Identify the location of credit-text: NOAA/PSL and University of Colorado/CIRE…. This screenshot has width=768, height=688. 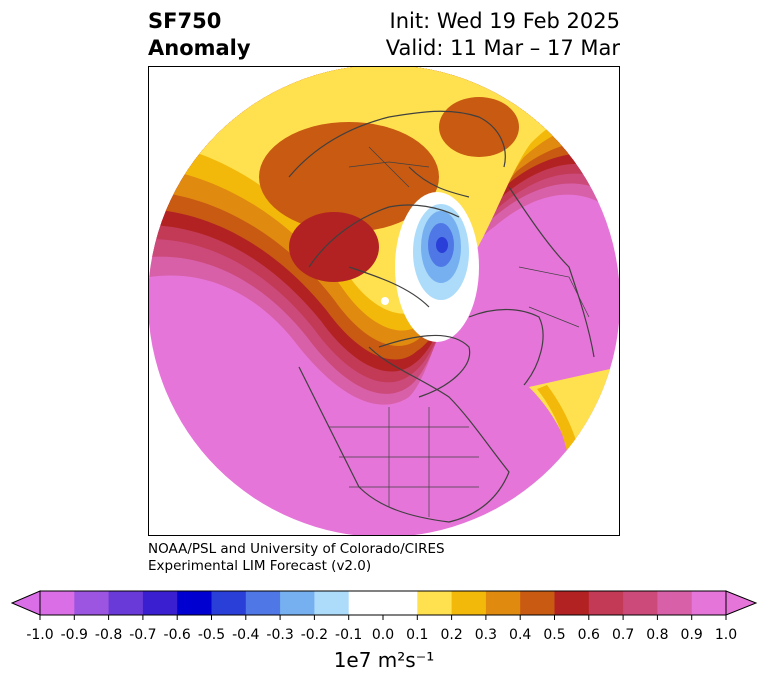
(296, 558).